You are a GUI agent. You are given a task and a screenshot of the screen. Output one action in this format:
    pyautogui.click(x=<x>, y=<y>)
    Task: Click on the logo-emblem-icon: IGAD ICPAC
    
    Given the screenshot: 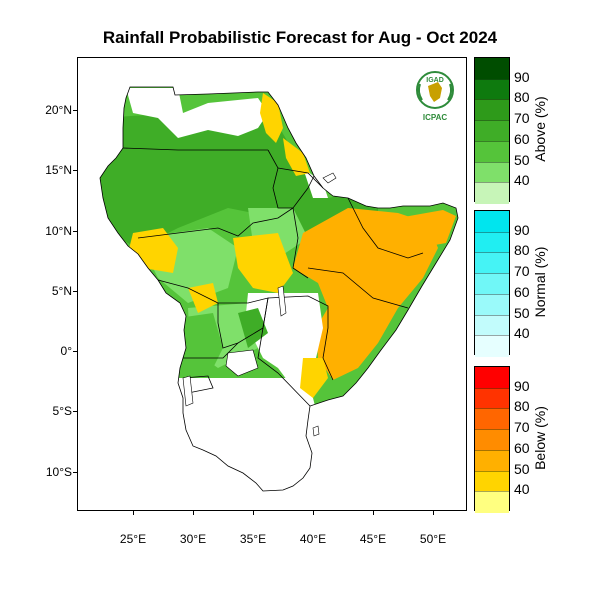 What is the action you would take?
    pyautogui.click(x=435, y=96)
    